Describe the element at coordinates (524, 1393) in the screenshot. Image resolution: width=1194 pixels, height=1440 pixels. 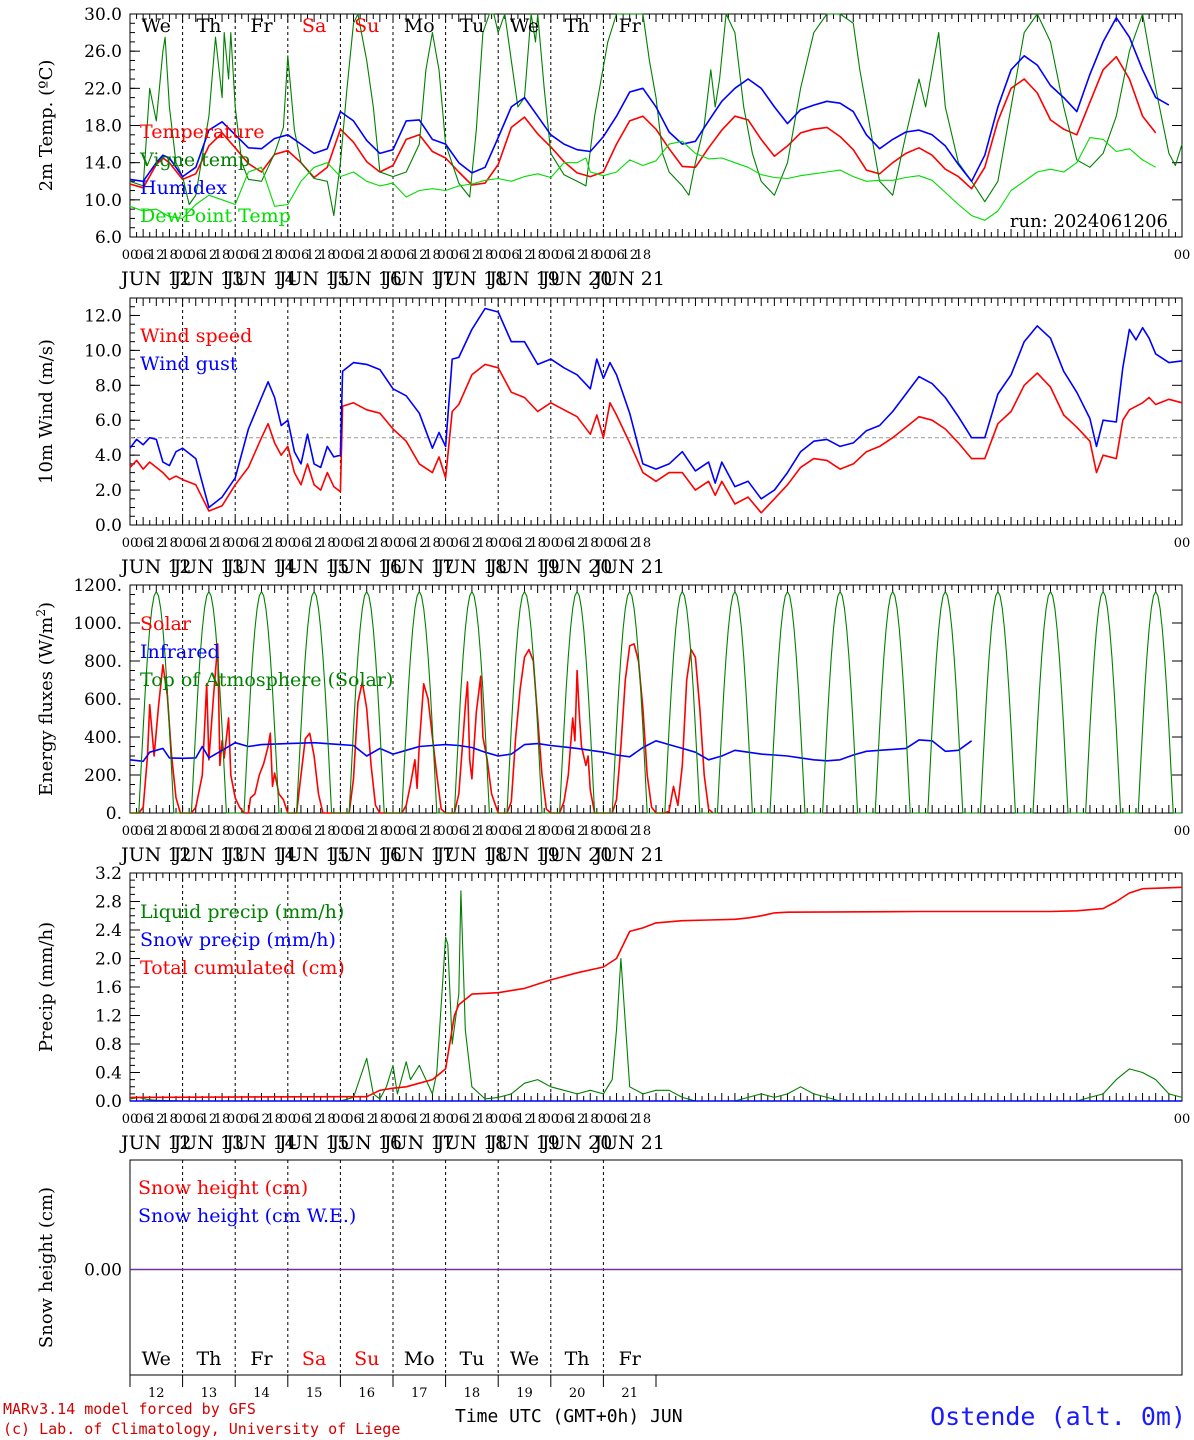
I see `day-number-label: 19` at that location.